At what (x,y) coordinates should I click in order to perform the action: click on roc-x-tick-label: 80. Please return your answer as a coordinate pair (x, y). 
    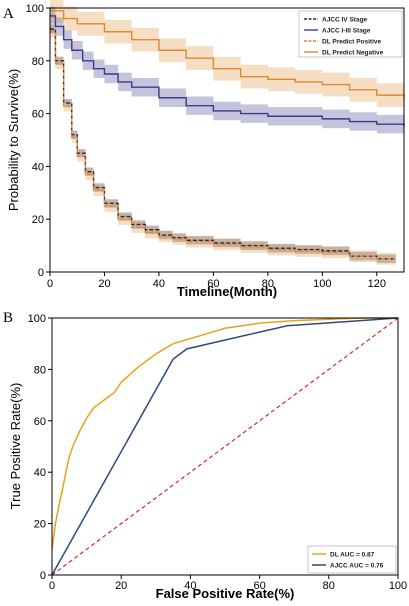
    Looking at the image, I should click on (329, 586).